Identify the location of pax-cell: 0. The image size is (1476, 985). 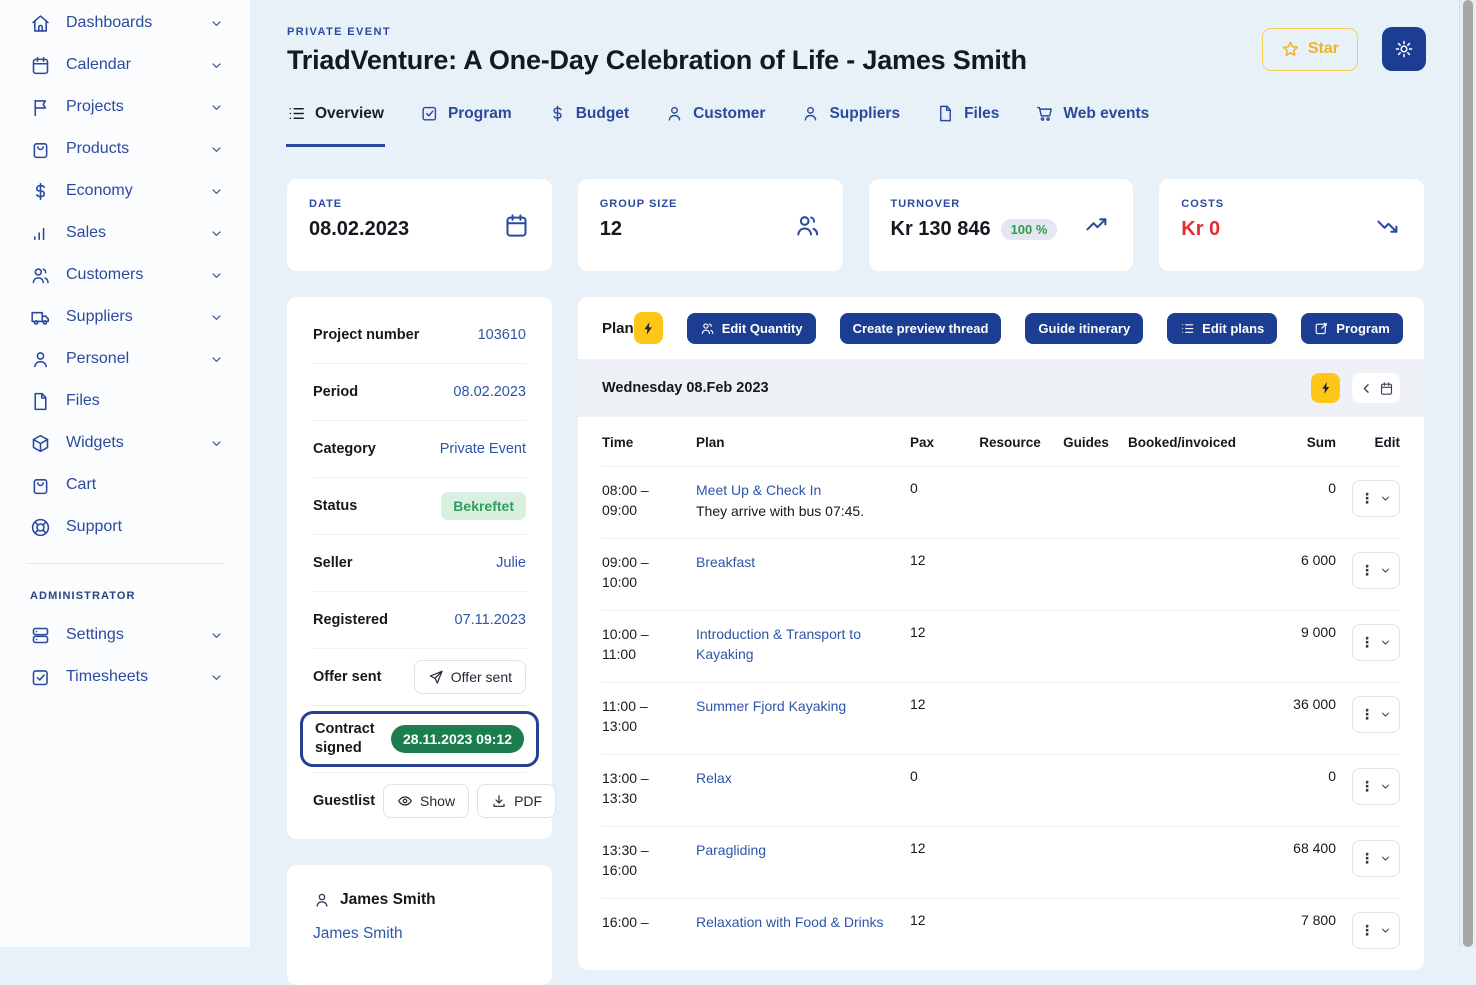
(914, 776).